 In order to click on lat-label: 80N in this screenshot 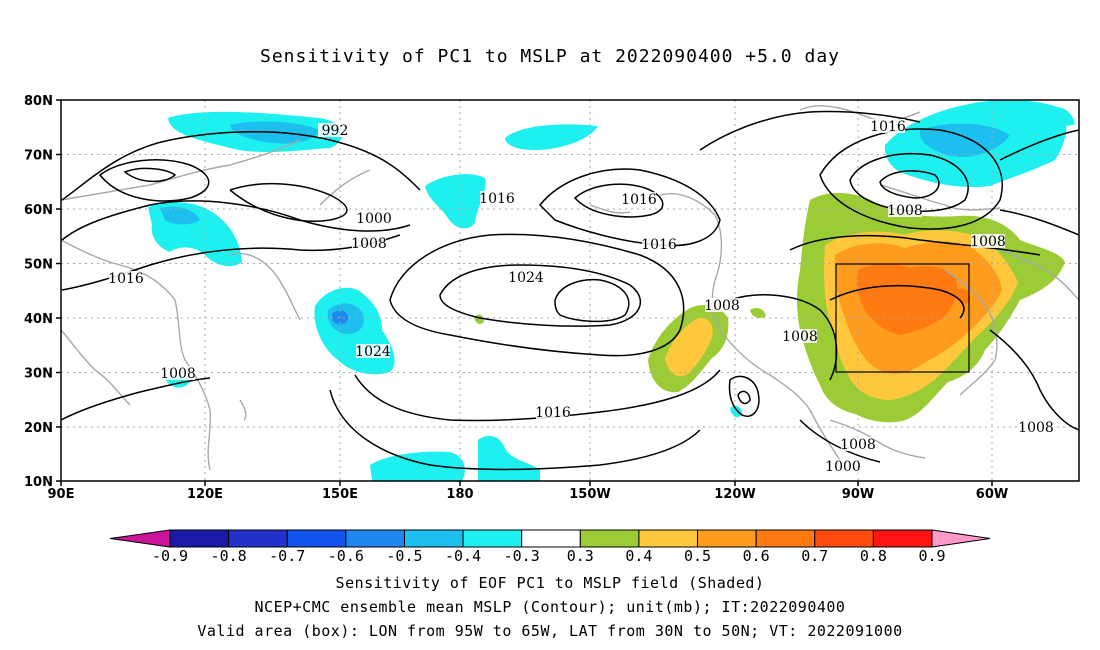, I will do `click(38, 101)`.